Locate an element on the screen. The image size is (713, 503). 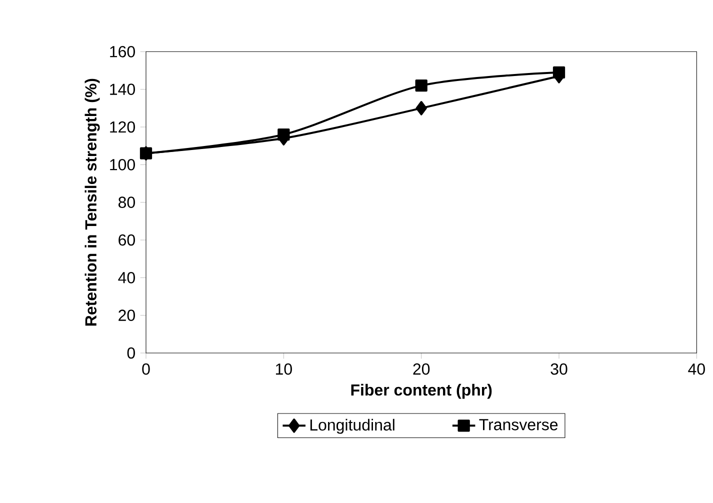
legend-label: Longitudinal is located at coordinates (352, 426).